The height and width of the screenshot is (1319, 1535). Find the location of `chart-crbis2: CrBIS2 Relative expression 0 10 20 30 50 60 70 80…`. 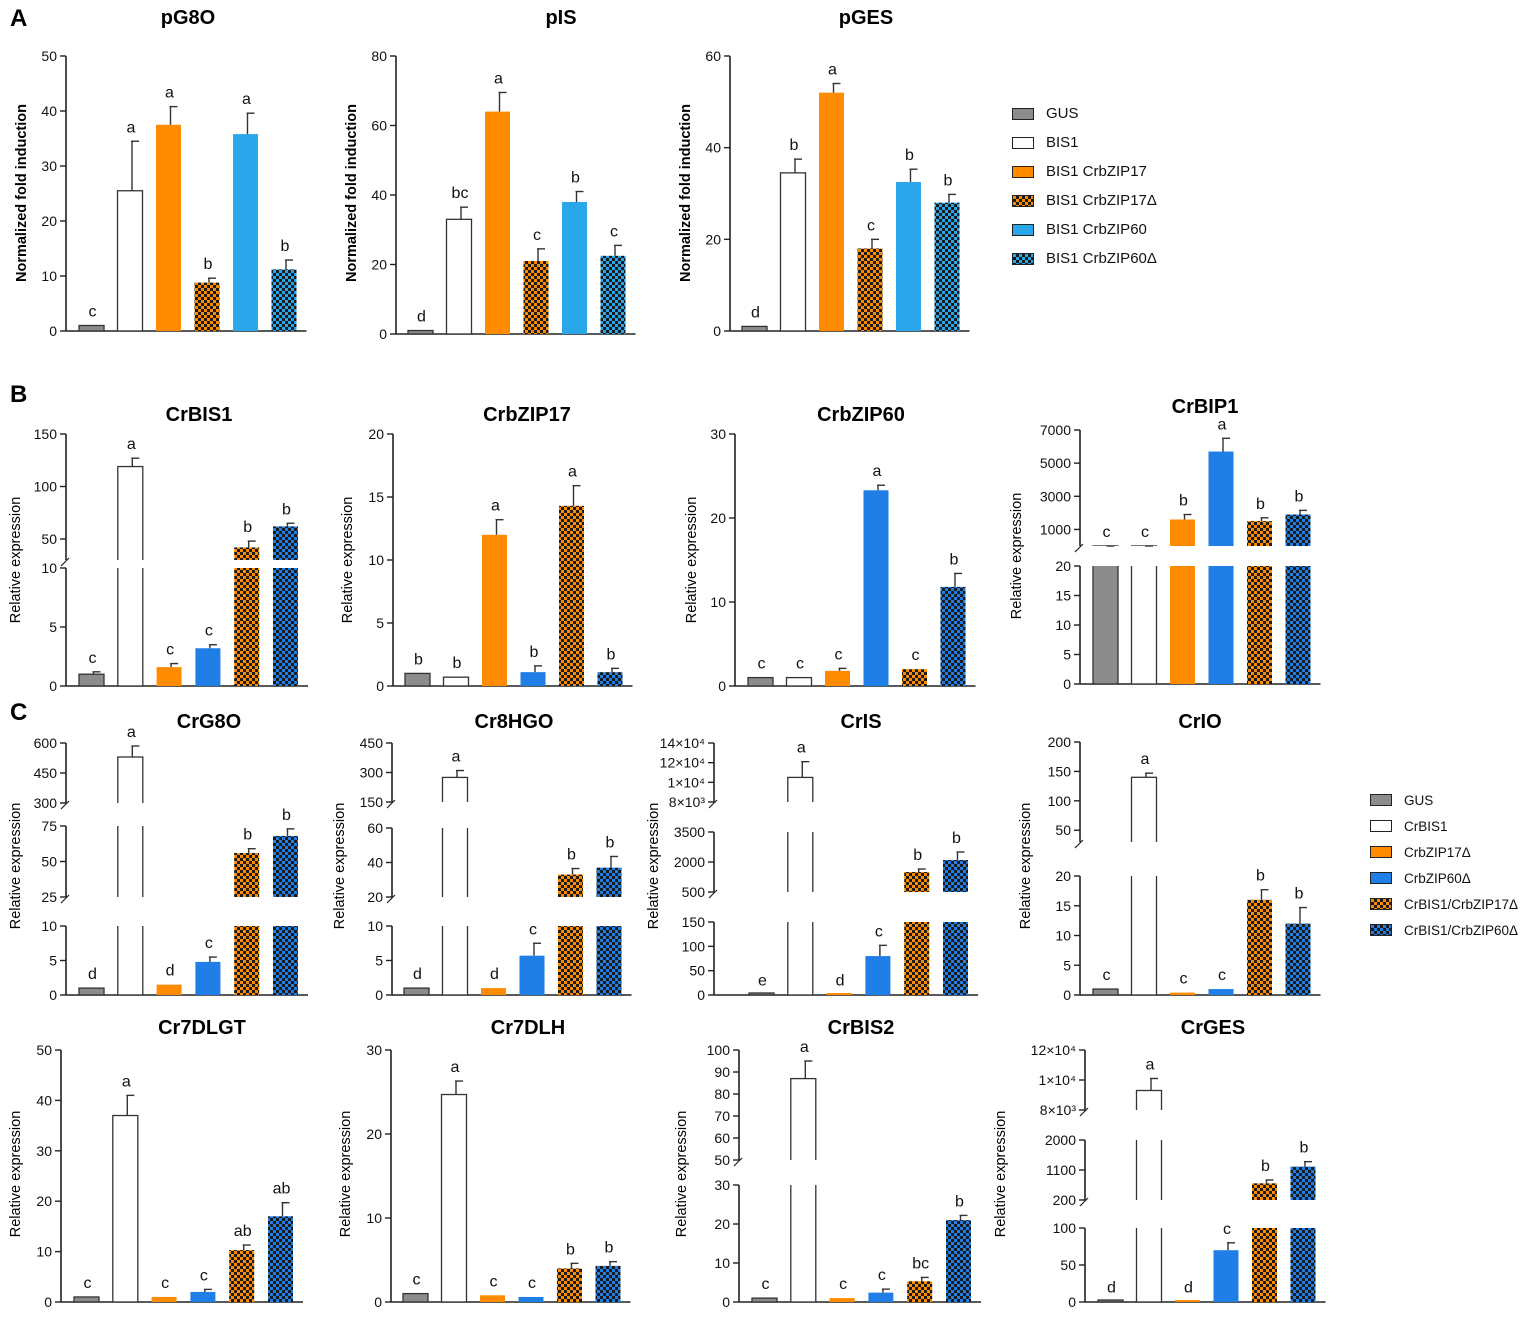

chart-crbis2: CrBIS2 Relative expression 0 10 20 30 50 60 70 80… is located at coordinates (827, 1163).